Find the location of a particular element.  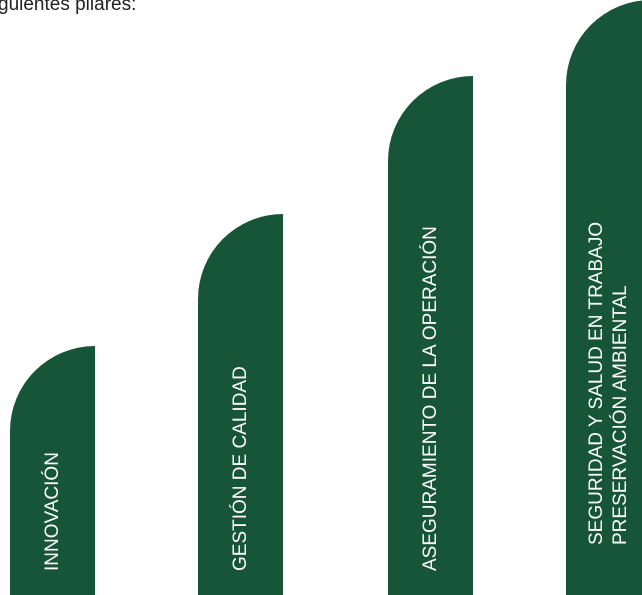

pillar-gestion-de-calidad: GESTIÓN DE CALIDAD is located at coordinates (240, 404).